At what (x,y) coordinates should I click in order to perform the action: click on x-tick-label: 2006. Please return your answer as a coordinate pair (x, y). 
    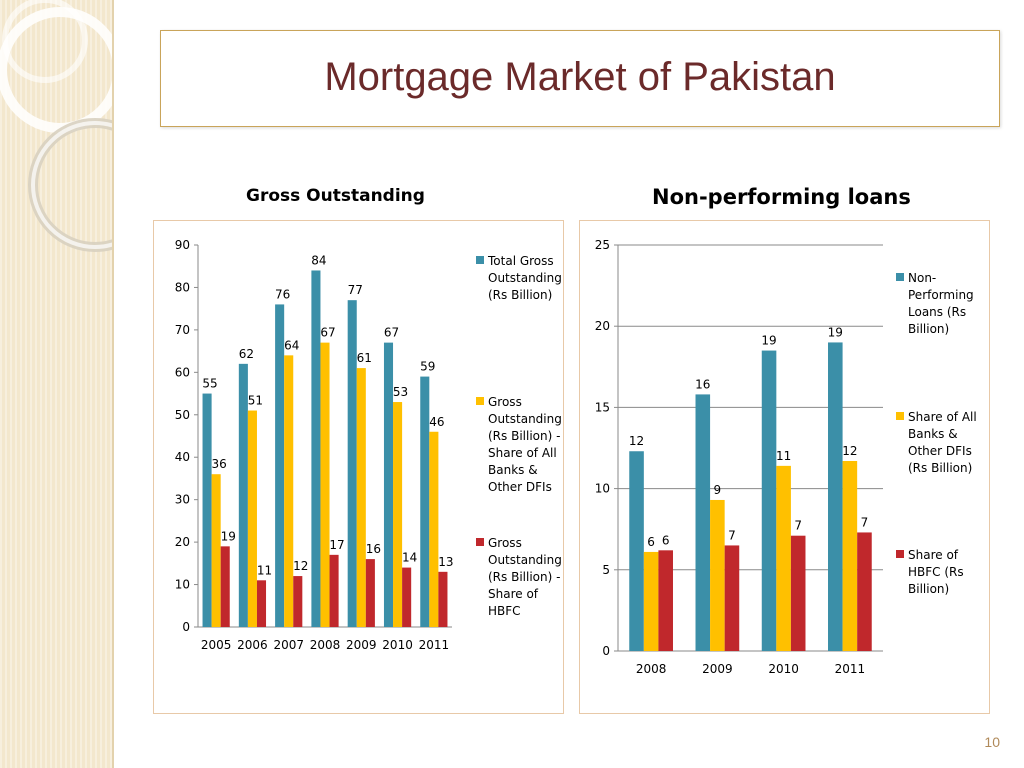
    Looking at the image, I should click on (252, 645).